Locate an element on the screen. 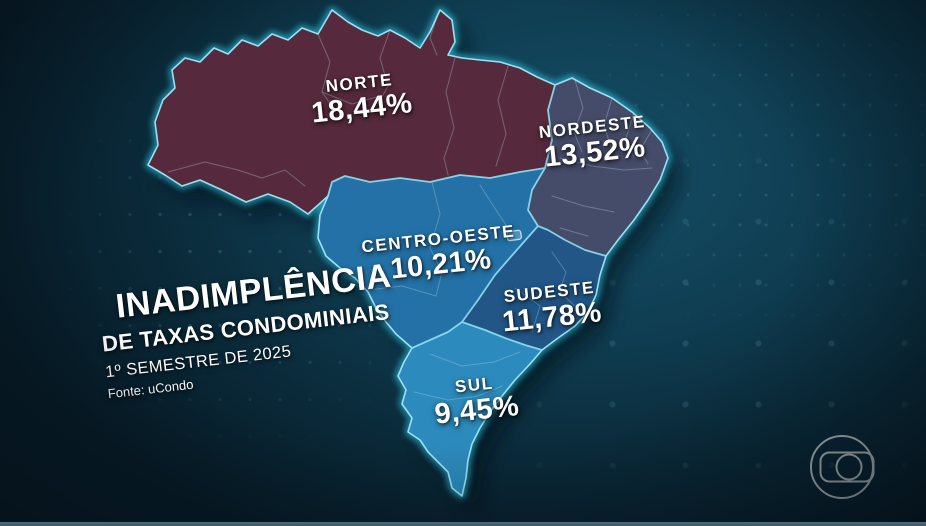 This screenshot has width=926, height=526. label-nordeste: NORDESTE 13,52% is located at coordinates (594, 142).